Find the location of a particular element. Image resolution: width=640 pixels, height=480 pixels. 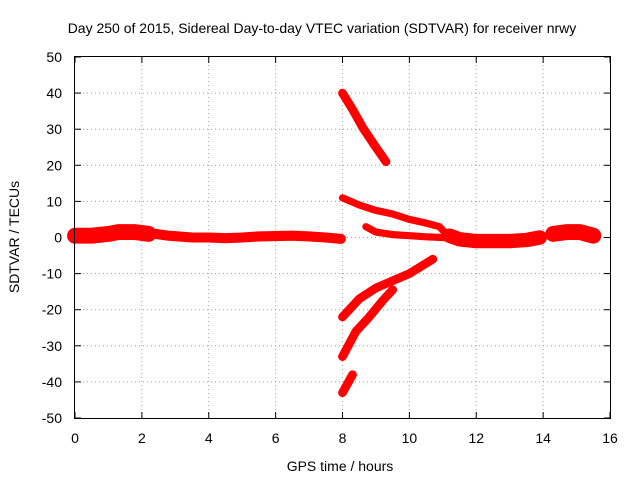

y-tick-label: -10 is located at coordinates (52, 274).